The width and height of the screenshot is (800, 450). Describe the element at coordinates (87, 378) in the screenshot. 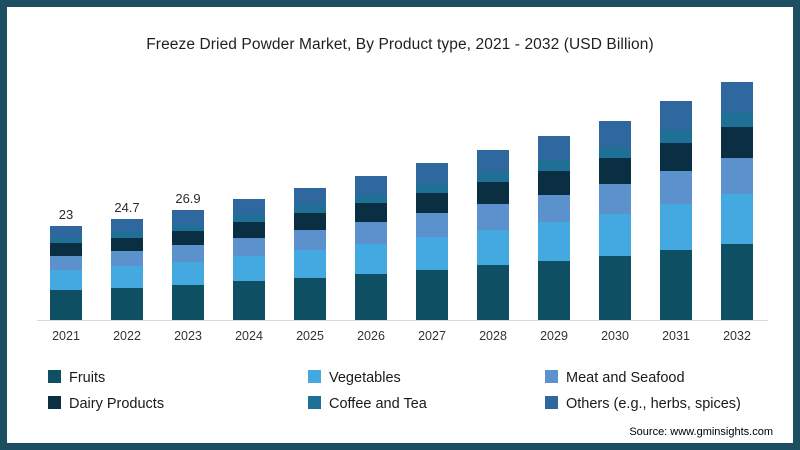

I see `legend-label: Fruits` at that location.